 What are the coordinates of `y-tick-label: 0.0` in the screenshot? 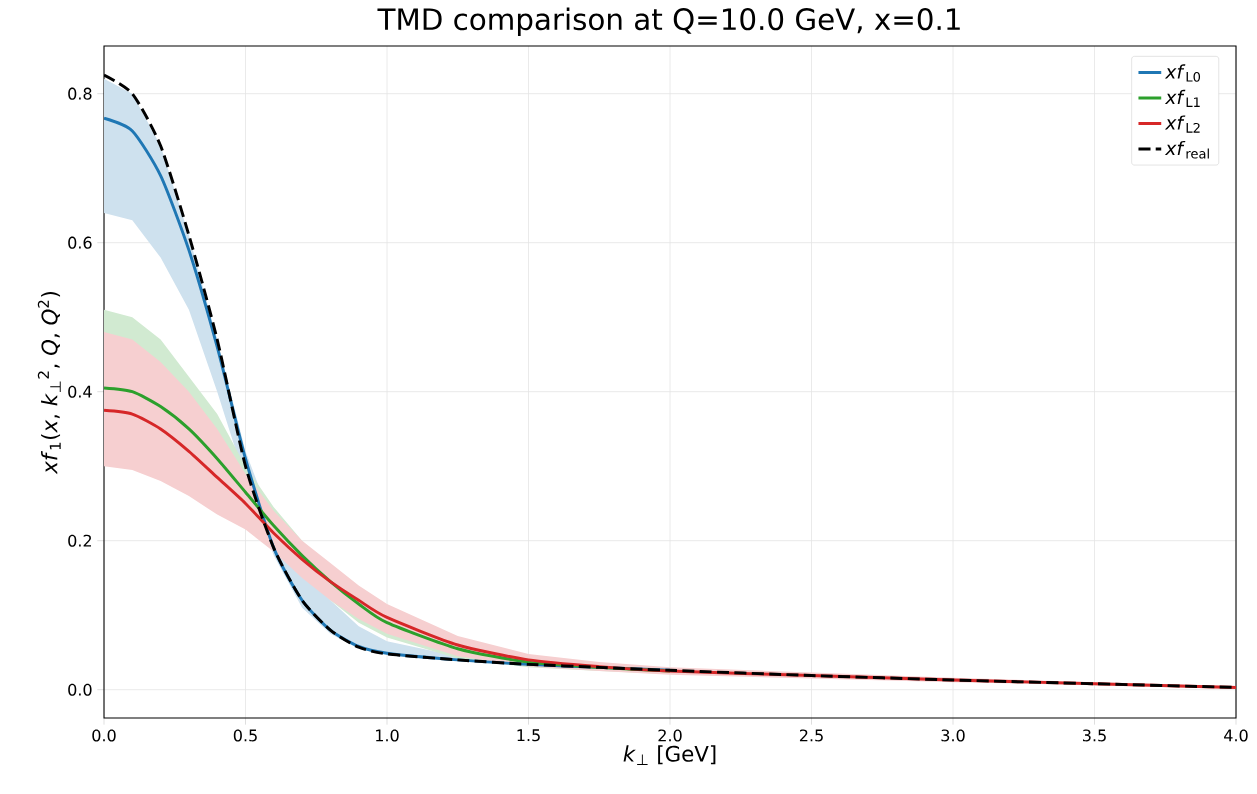 It's located at (80, 689).